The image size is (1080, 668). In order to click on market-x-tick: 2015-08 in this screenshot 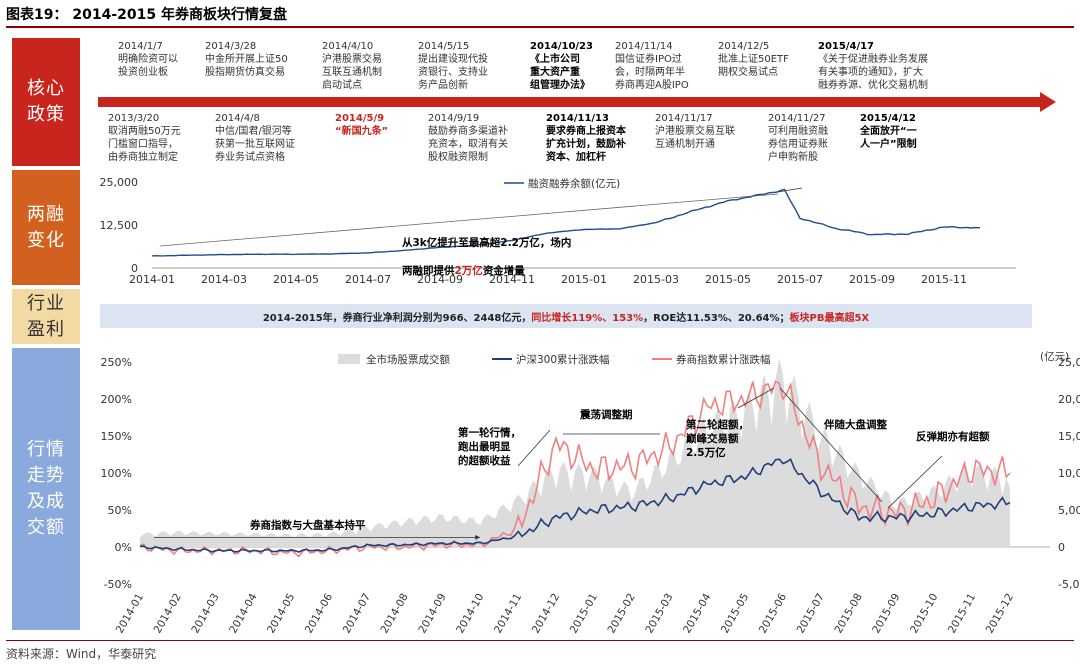, I will do `click(848, 614)`.